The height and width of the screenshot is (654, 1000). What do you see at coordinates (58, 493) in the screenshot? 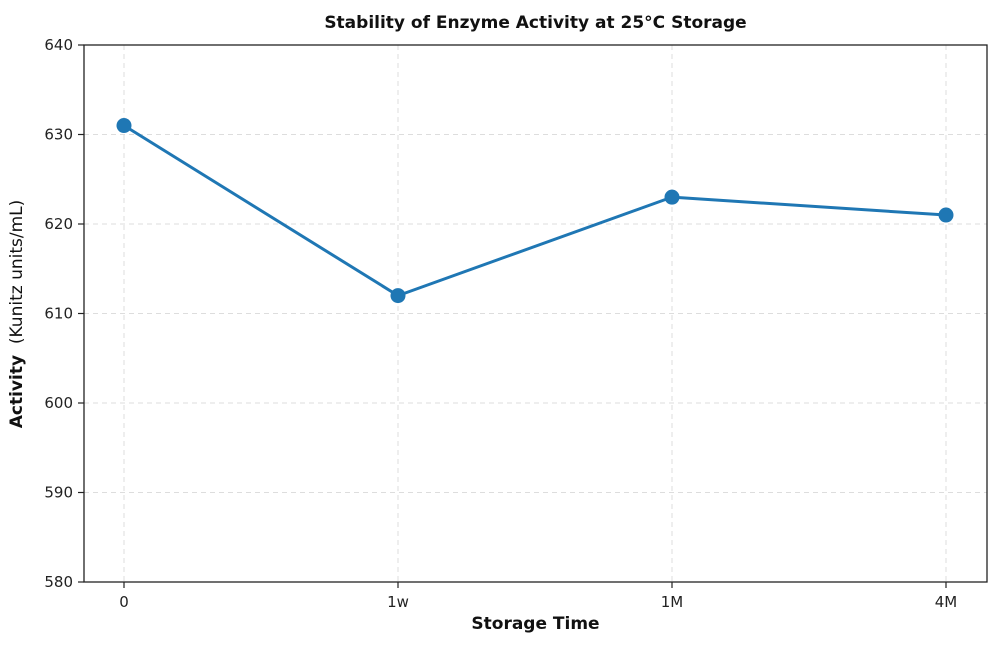
I see `y-tick-label: 590` at bounding box center [58, 493].